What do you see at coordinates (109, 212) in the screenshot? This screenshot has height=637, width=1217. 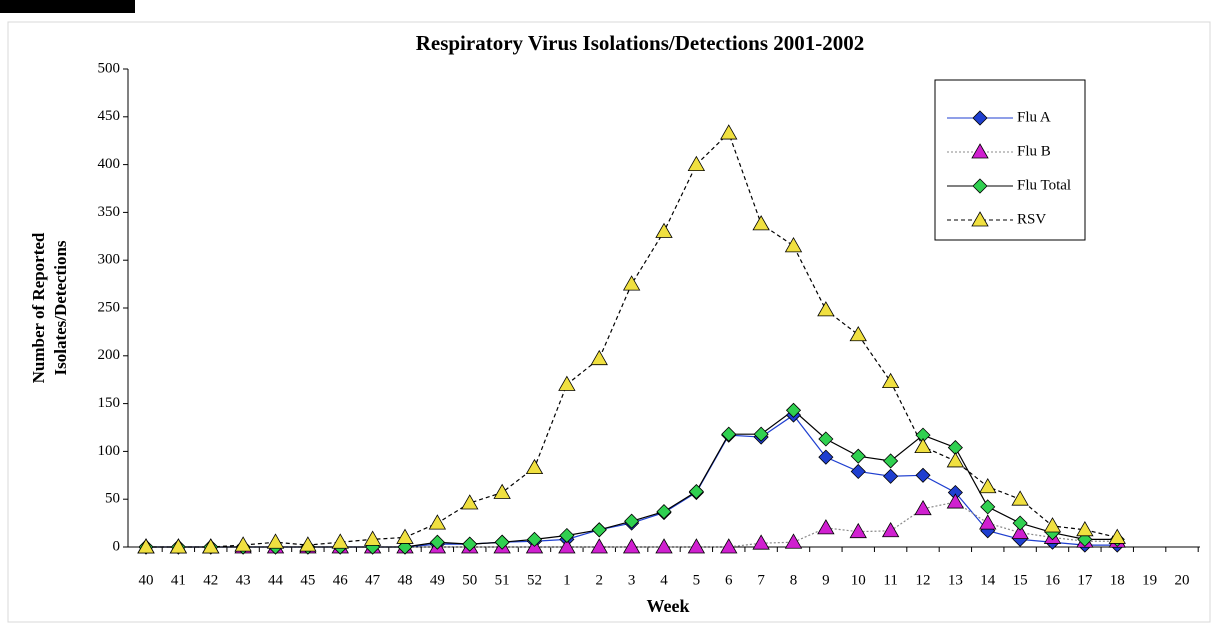 I see `y-tick-label: 350` at bounding box center [109, 212].